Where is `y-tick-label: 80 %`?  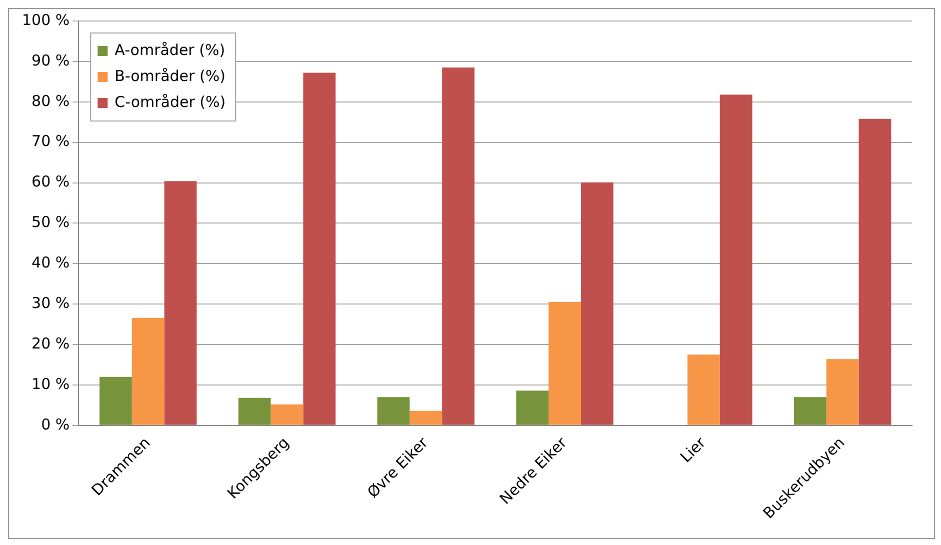 y-tick-label: 80 % is located at coordinates (51, 101).